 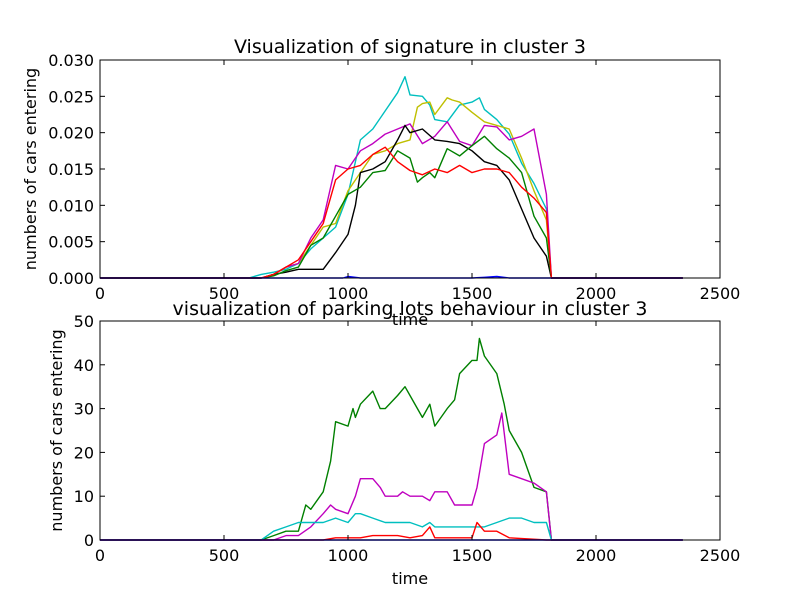 I want to click on chart-title: Visualization of signature in cluster 3, so click(x=410, y=47).